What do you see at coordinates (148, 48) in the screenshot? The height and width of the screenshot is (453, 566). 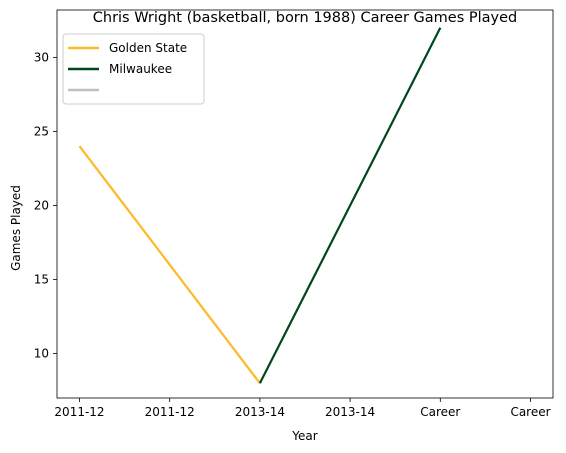 I see `legend-label: Golden State` at bounding box center [148, 48].